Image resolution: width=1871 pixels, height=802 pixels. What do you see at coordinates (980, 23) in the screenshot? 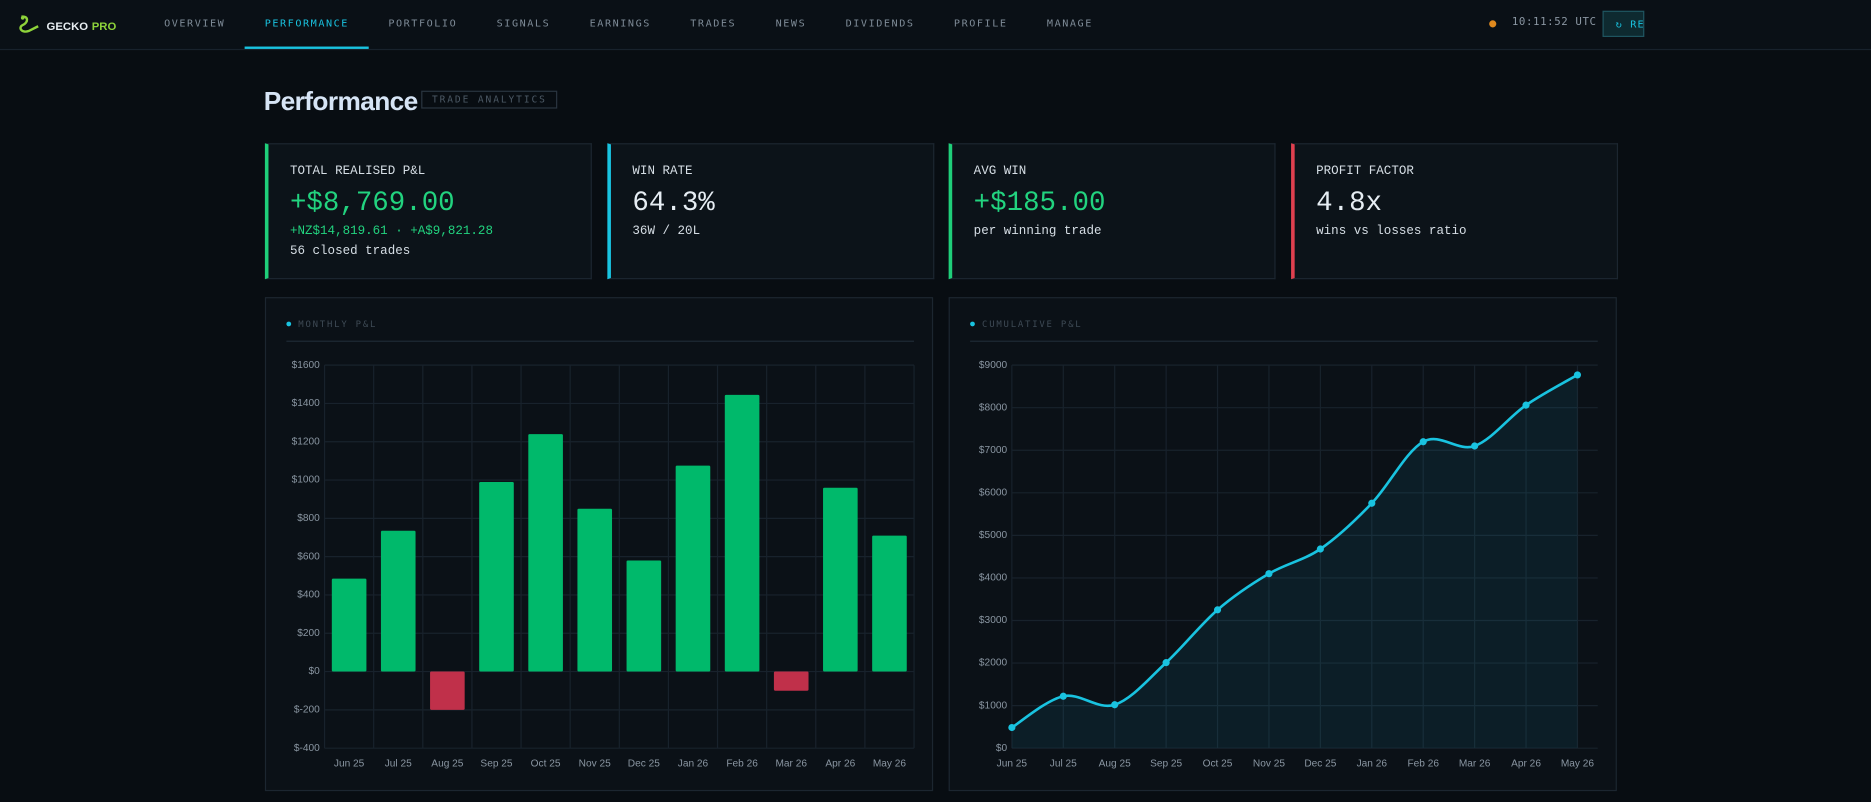
I see `nav-item: PROFILE` at bounding box center [980, 23].